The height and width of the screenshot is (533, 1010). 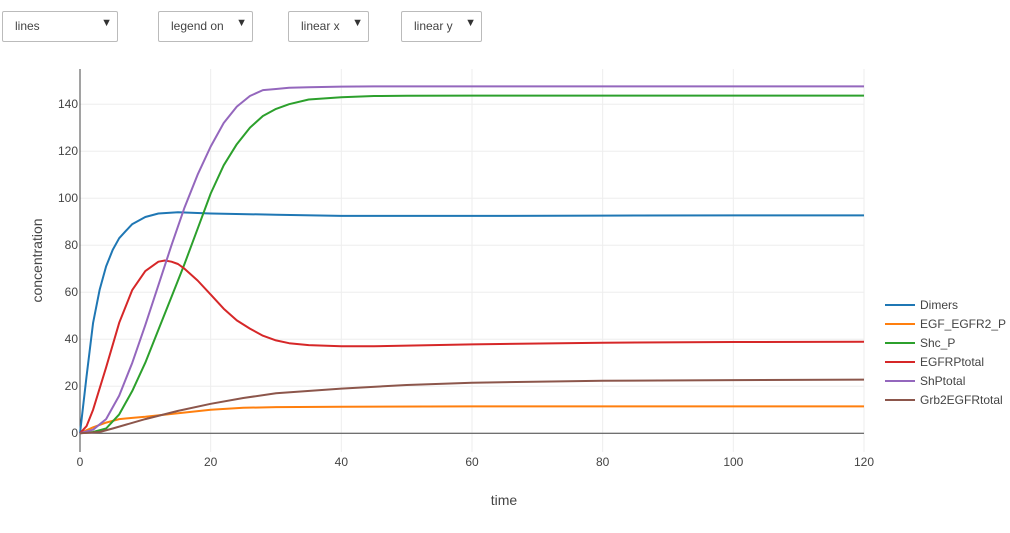 What do you see at coordinates (72, 292) in the screenshot?
I see `y-tick-label: 60` at bounding box center [72, 292].